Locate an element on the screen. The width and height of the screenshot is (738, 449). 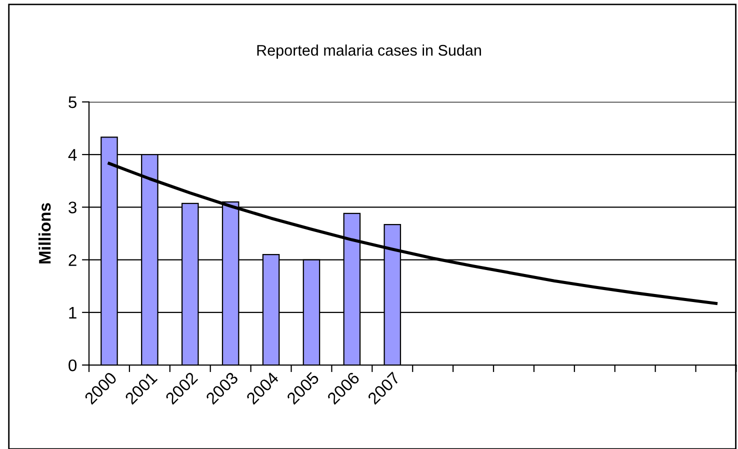
y-tick-label: 5 is located at coordinates (72, 102).